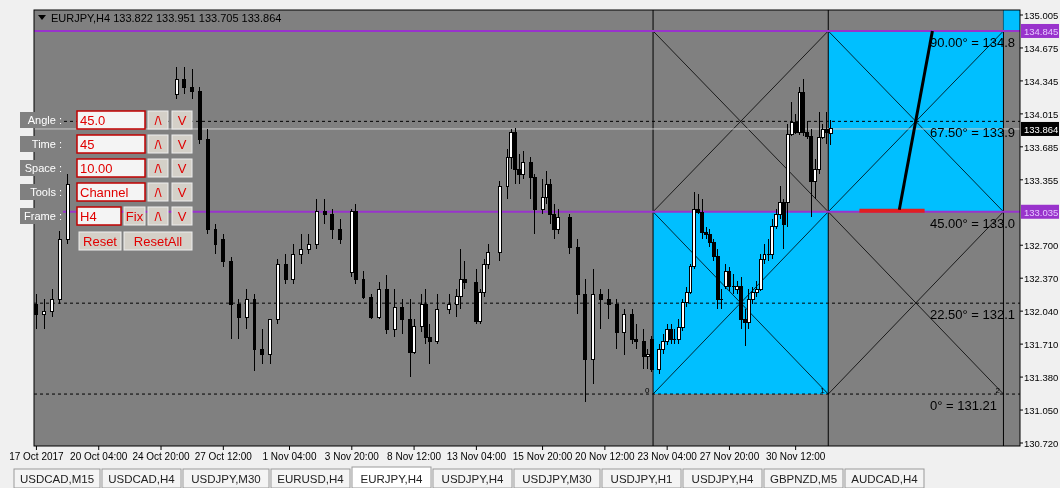 This screenshot has width=1060, height=488. What do you see at coordinates (1041, 312) in the screenshot?
I see `y-tick-label: 132.040` at bounding box center [1041, 312].